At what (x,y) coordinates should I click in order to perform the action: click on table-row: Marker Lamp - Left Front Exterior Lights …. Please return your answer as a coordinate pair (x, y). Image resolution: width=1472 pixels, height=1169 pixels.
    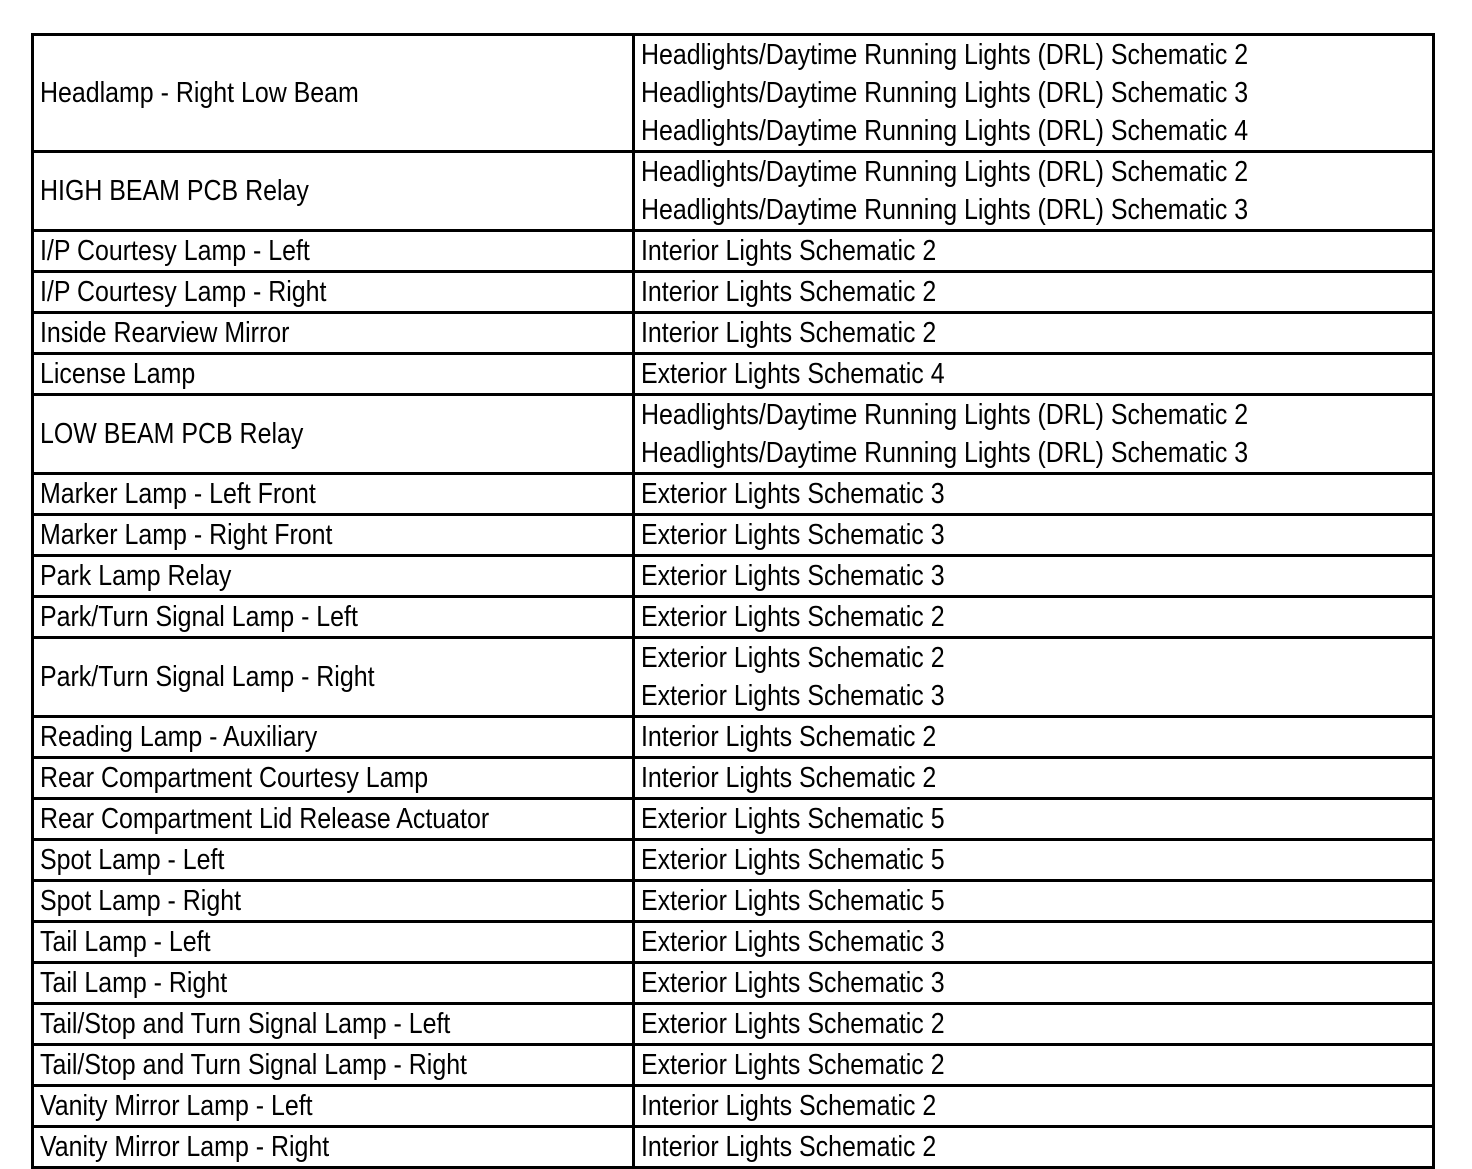
    Looking at the image, I should click on (733, 494).